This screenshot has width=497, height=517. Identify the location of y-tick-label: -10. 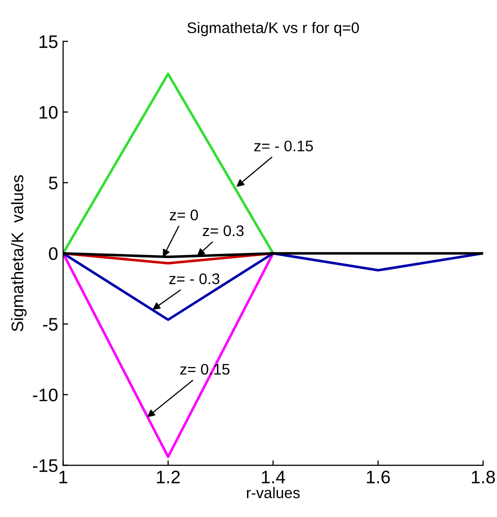
(45, 395).